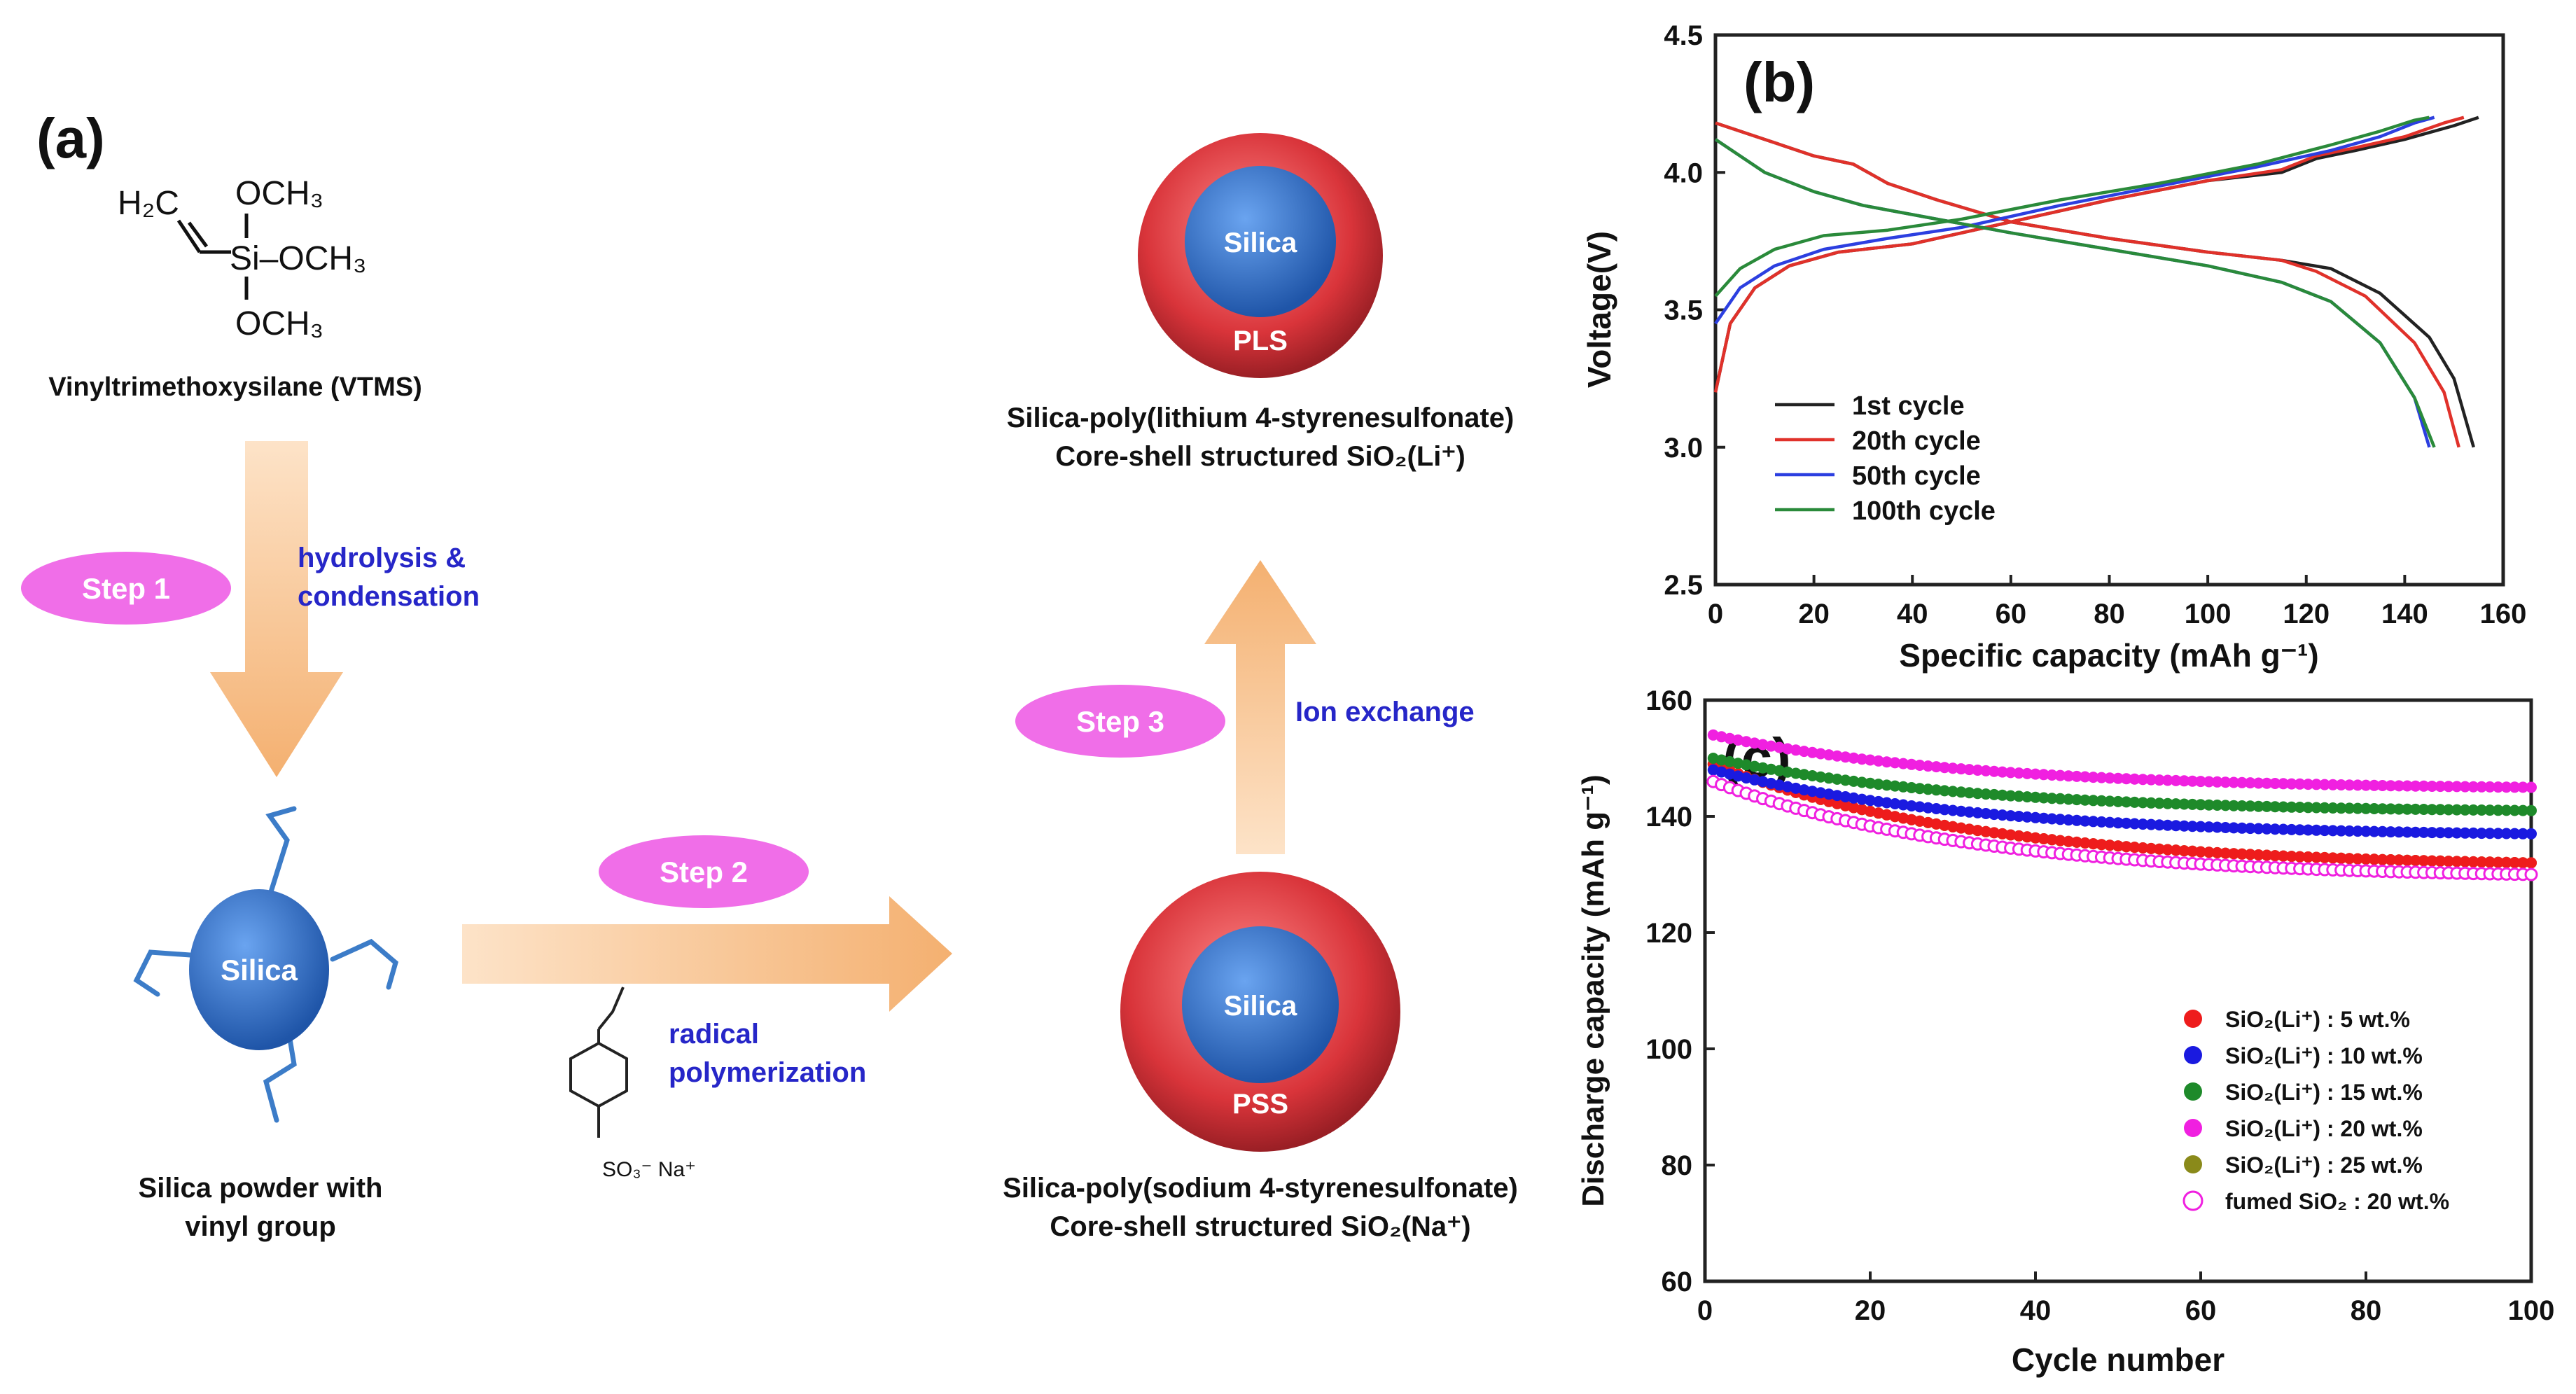 The image size is (2576, 1394). Describe the element at coordinates (259, 970) in the screenshot. I see `silica-label: Silica` at that location.